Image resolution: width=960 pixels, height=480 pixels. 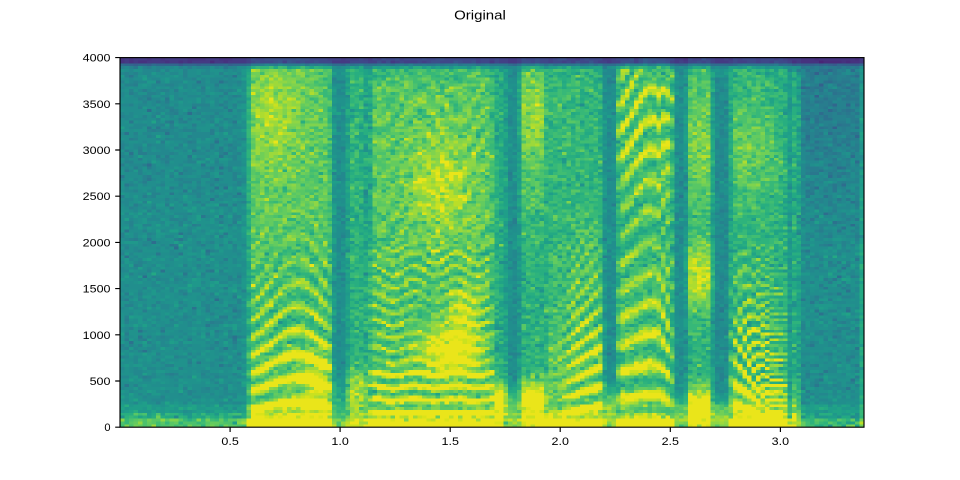 I want to click on svg-text: 3.0, so click(x=780, y=442).